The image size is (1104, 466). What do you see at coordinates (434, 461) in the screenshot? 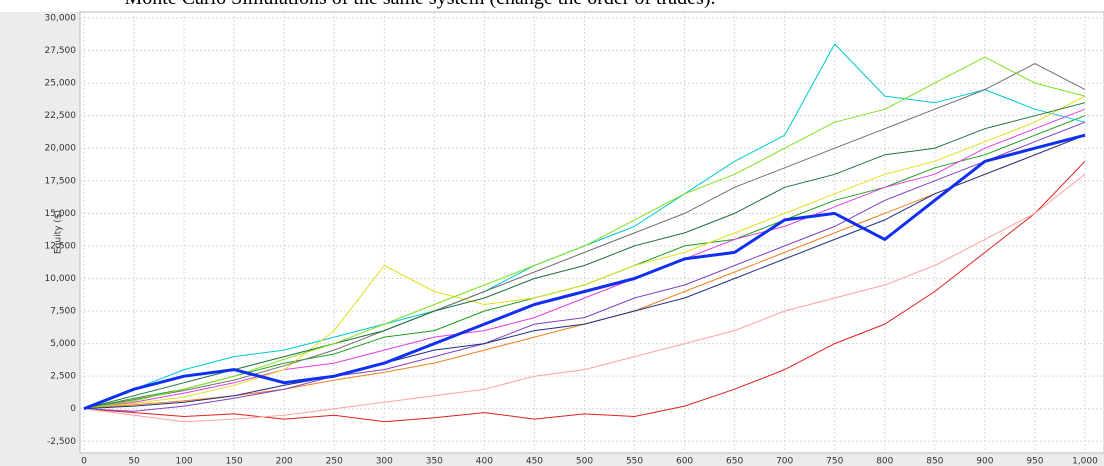
I see `x-tick-label: 350` at bounding box center [434, 461].